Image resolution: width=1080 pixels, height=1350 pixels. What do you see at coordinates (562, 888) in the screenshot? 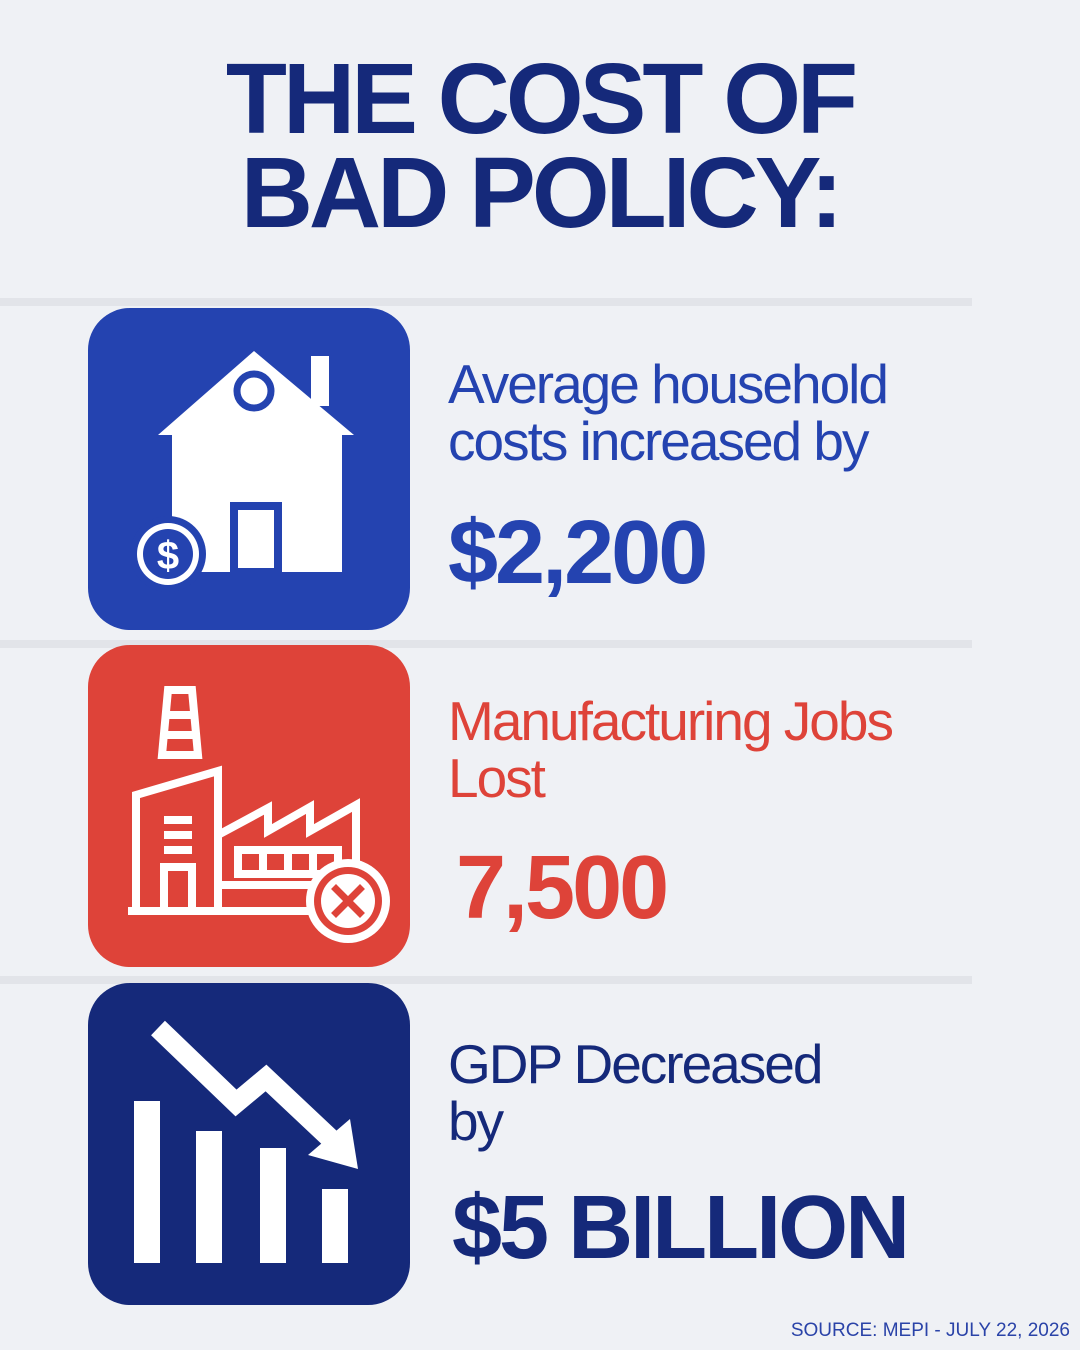
I see `manufacturing-value: 7,500` at bounding box center [562, 888].